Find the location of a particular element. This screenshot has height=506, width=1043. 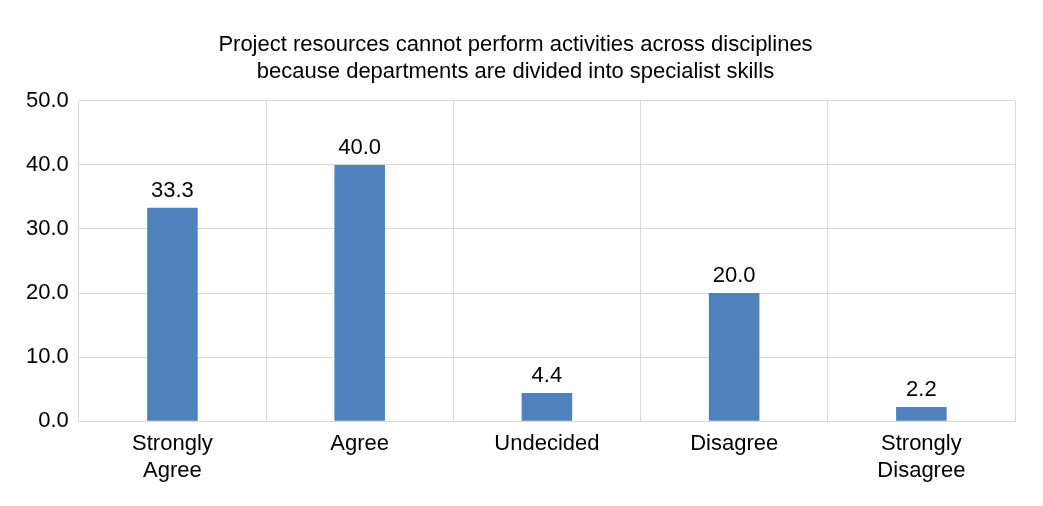

data-label: 33.3 is located at coordinates (172, 189).